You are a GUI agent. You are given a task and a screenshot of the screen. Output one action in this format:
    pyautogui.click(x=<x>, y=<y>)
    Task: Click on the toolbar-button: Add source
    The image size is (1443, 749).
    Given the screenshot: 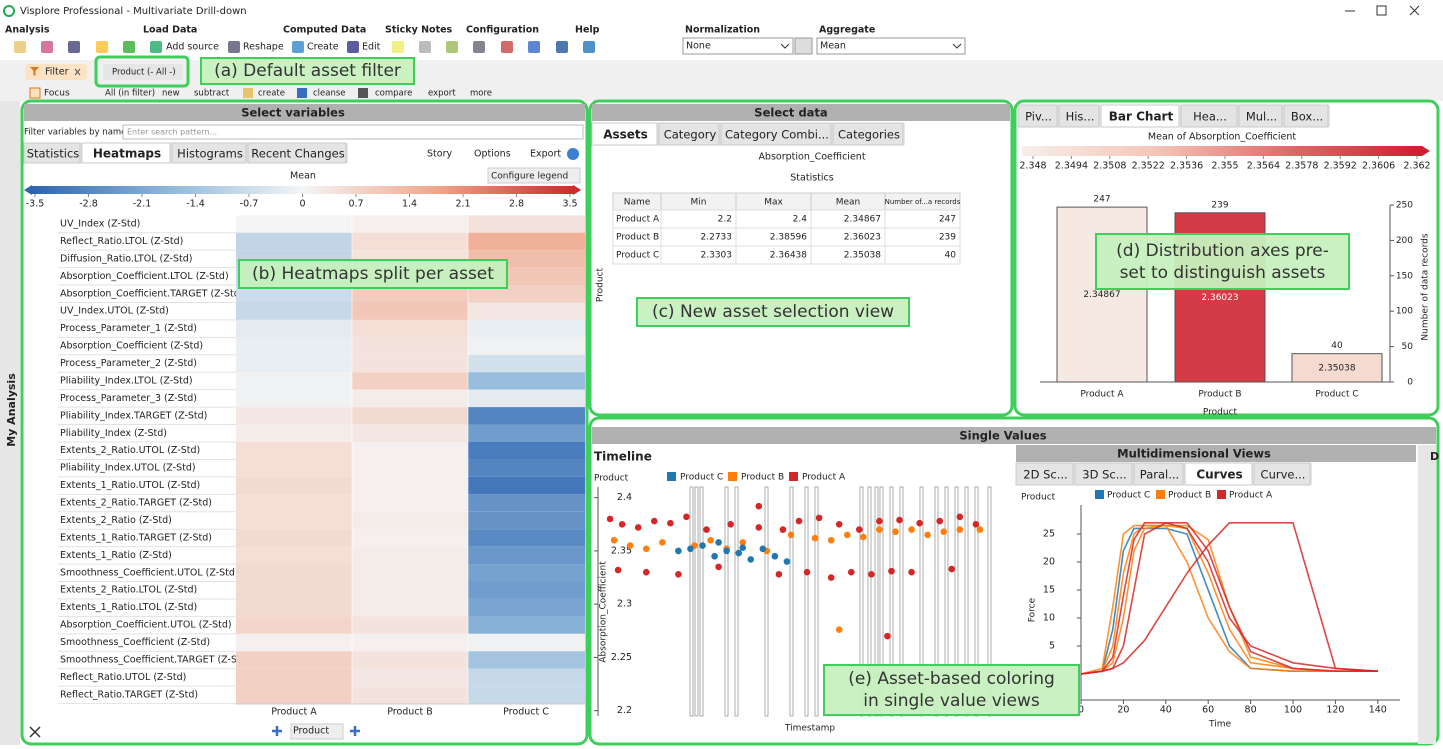 What is the action you would take?
    pyautogui.click(x=192, y=47)
    